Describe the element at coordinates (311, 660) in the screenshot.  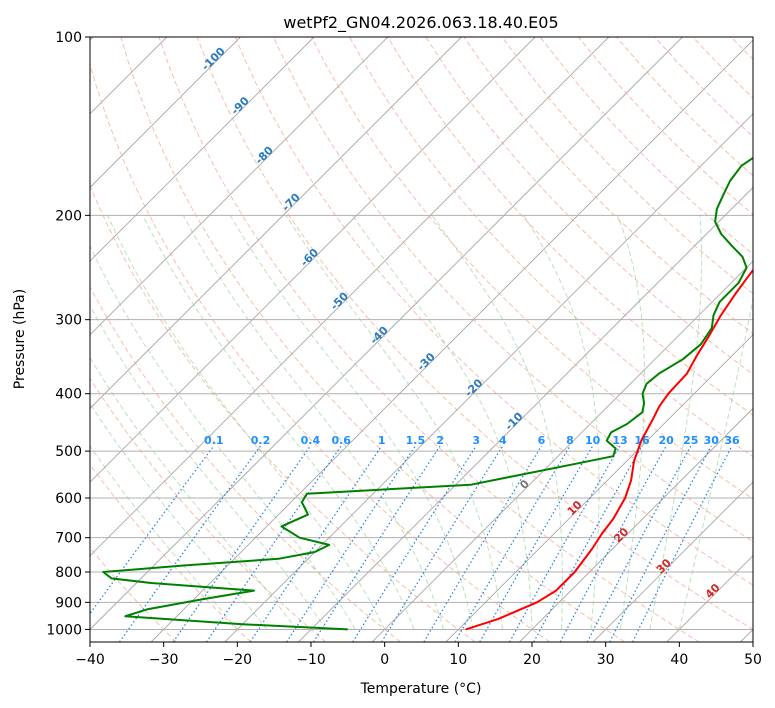
I see `x-tick-label: −10` at that location.